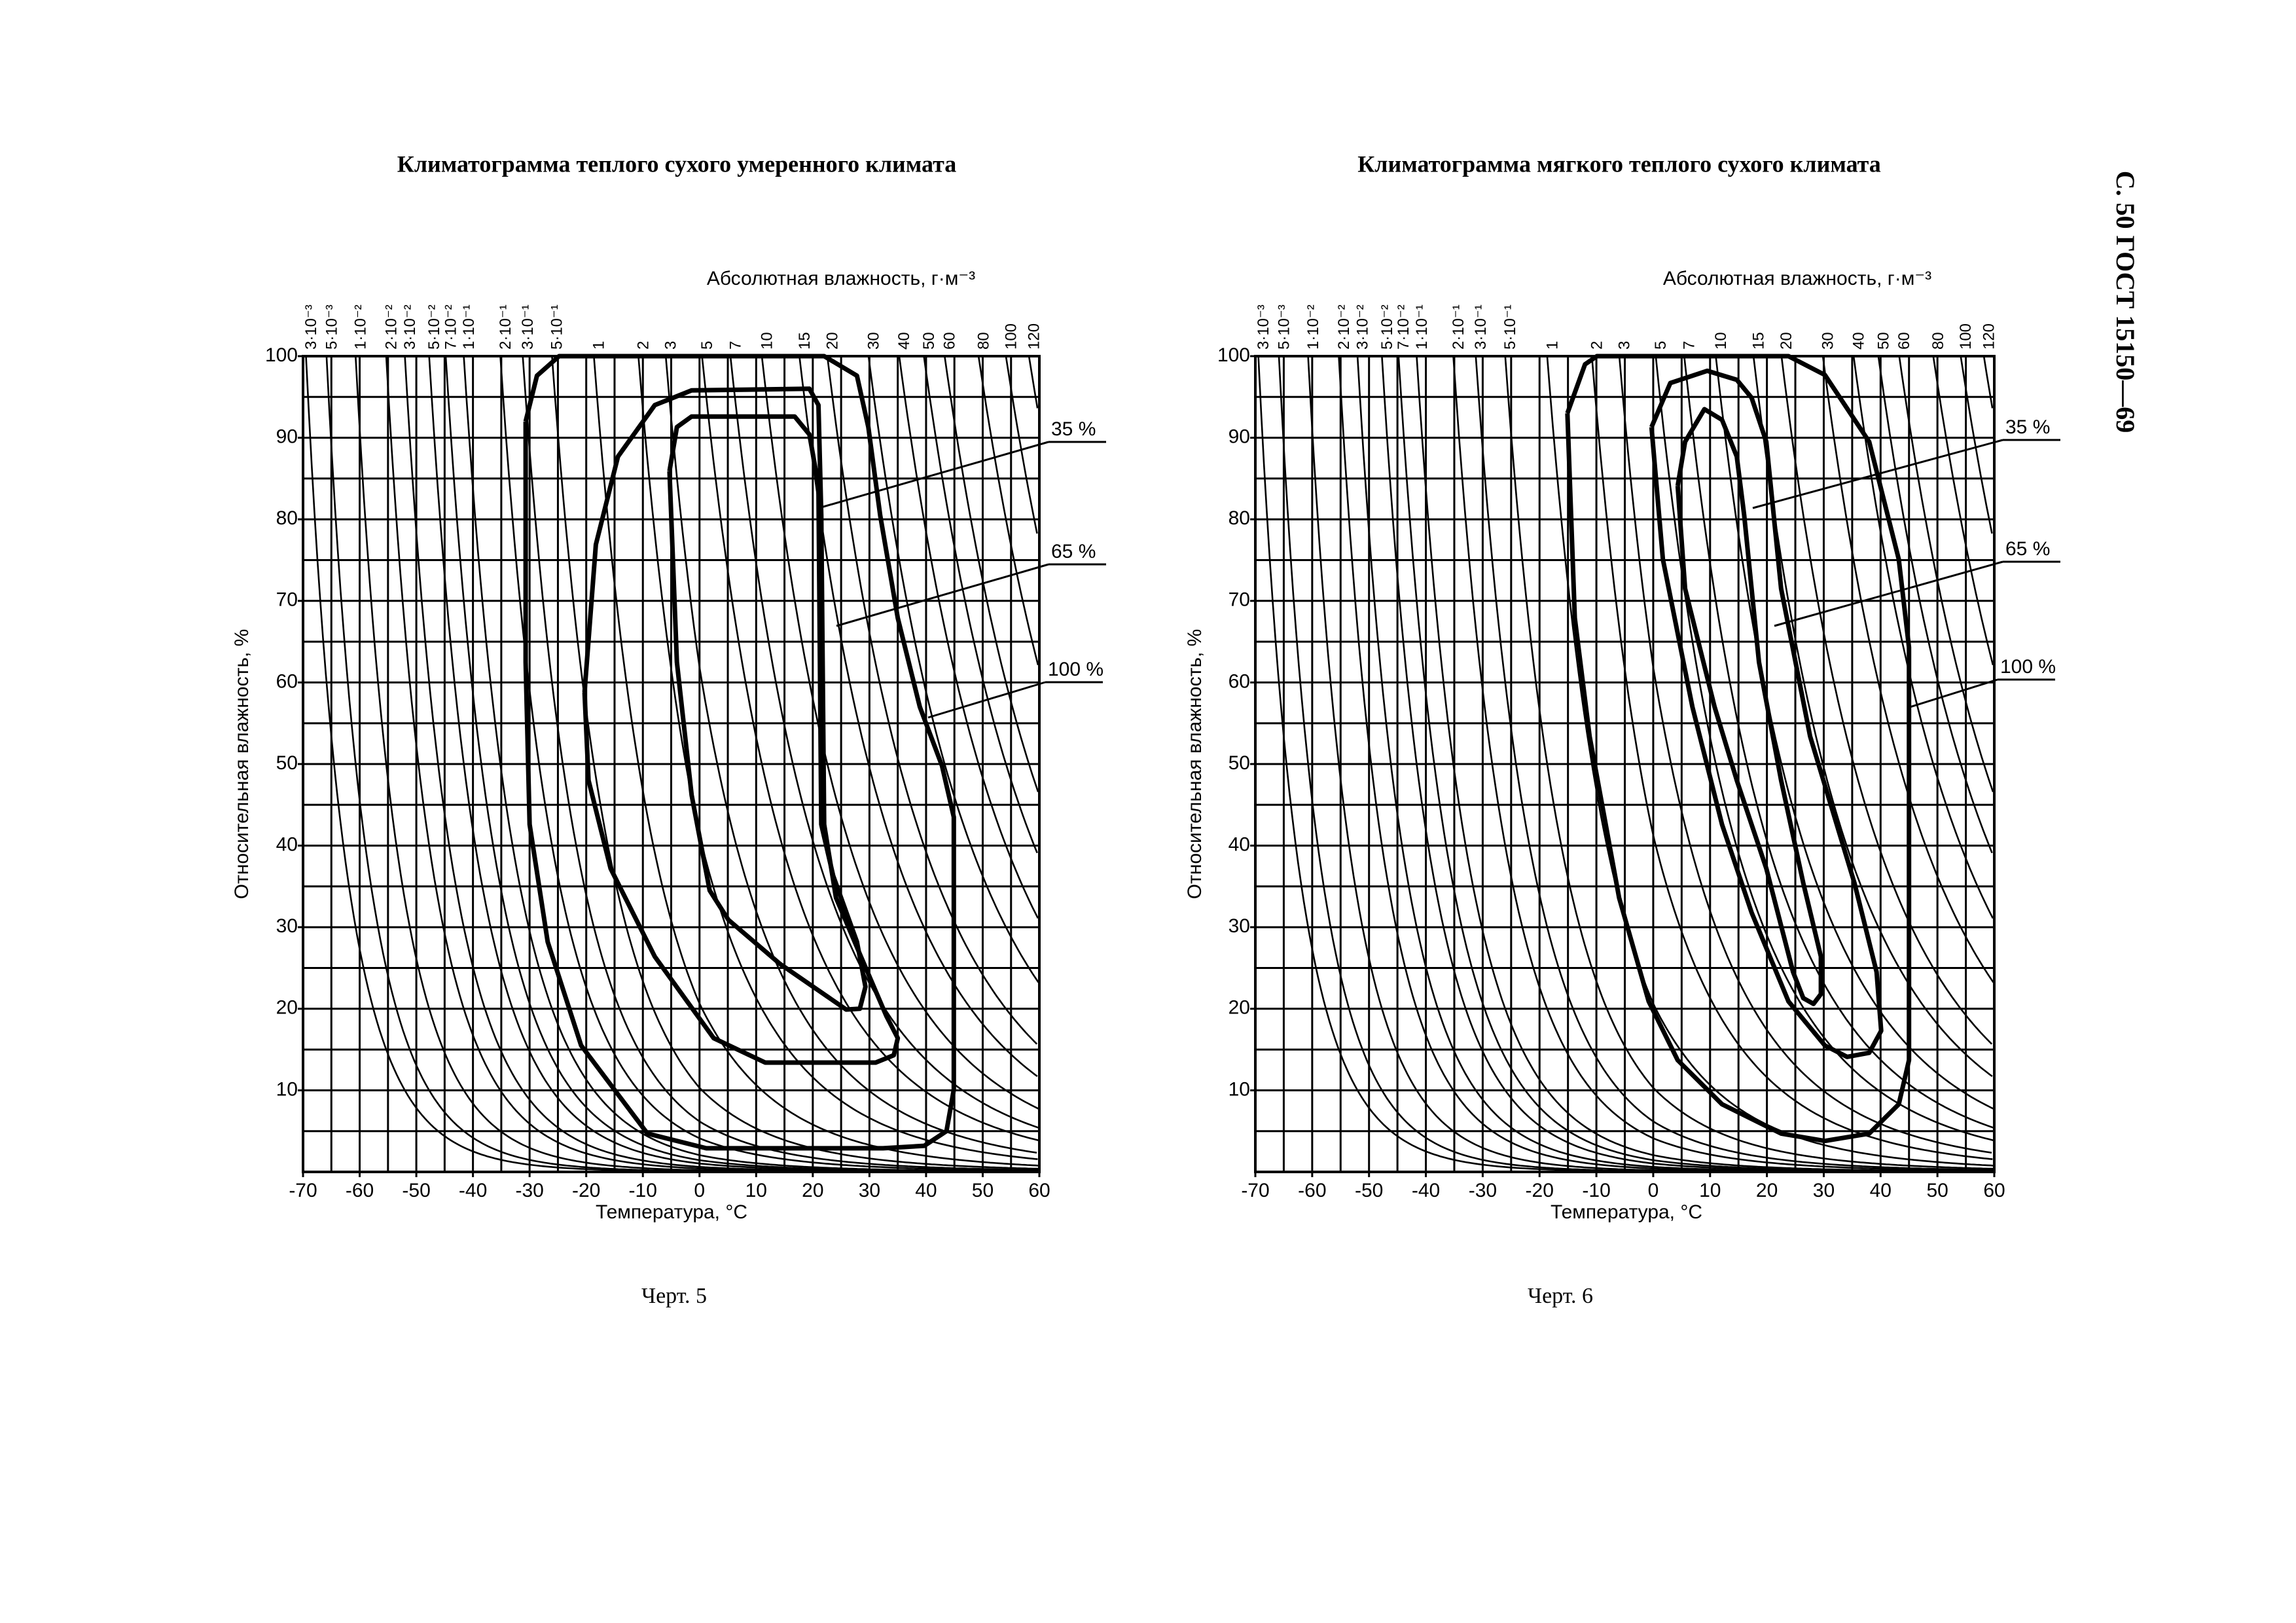  Describe the element at coordinates (767, 341) in the screenshot. I see `isoline-label: 10` at that location.